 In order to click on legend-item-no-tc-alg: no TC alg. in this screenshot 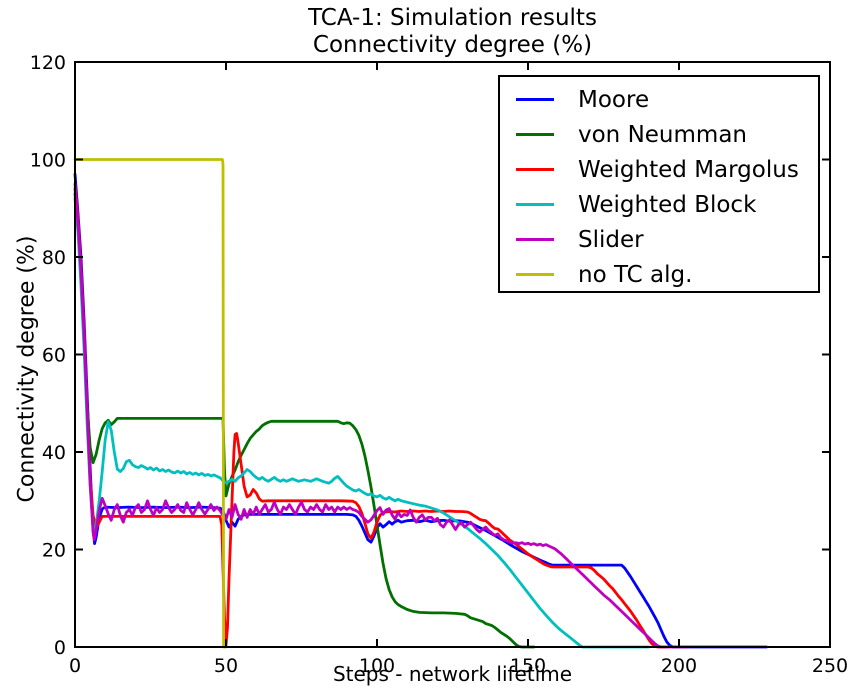, I will do `click(659, 274)`.